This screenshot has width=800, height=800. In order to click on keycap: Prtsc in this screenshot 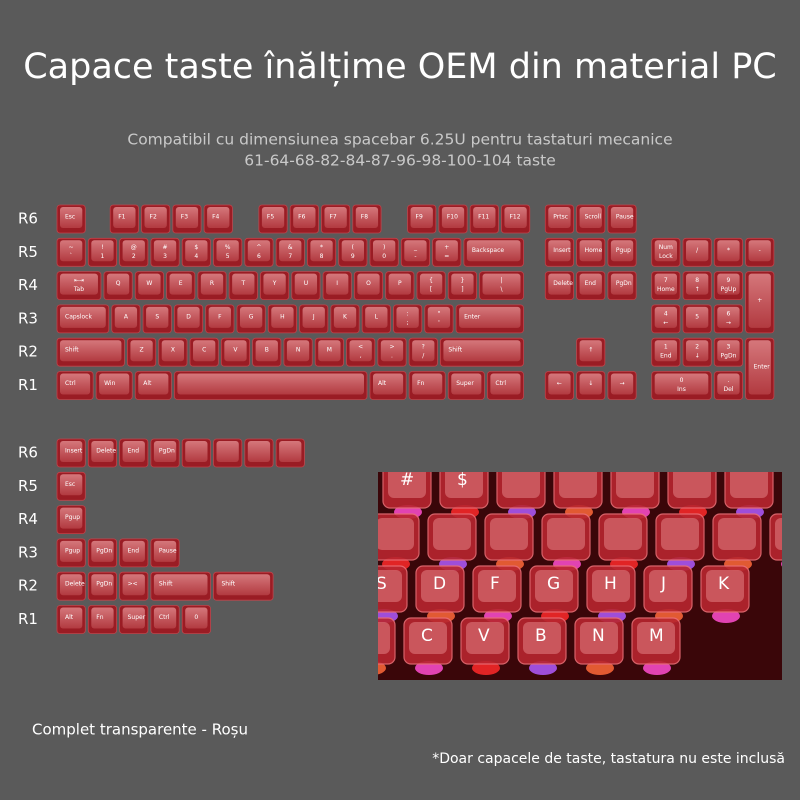, I will do `click(559, 219)`.